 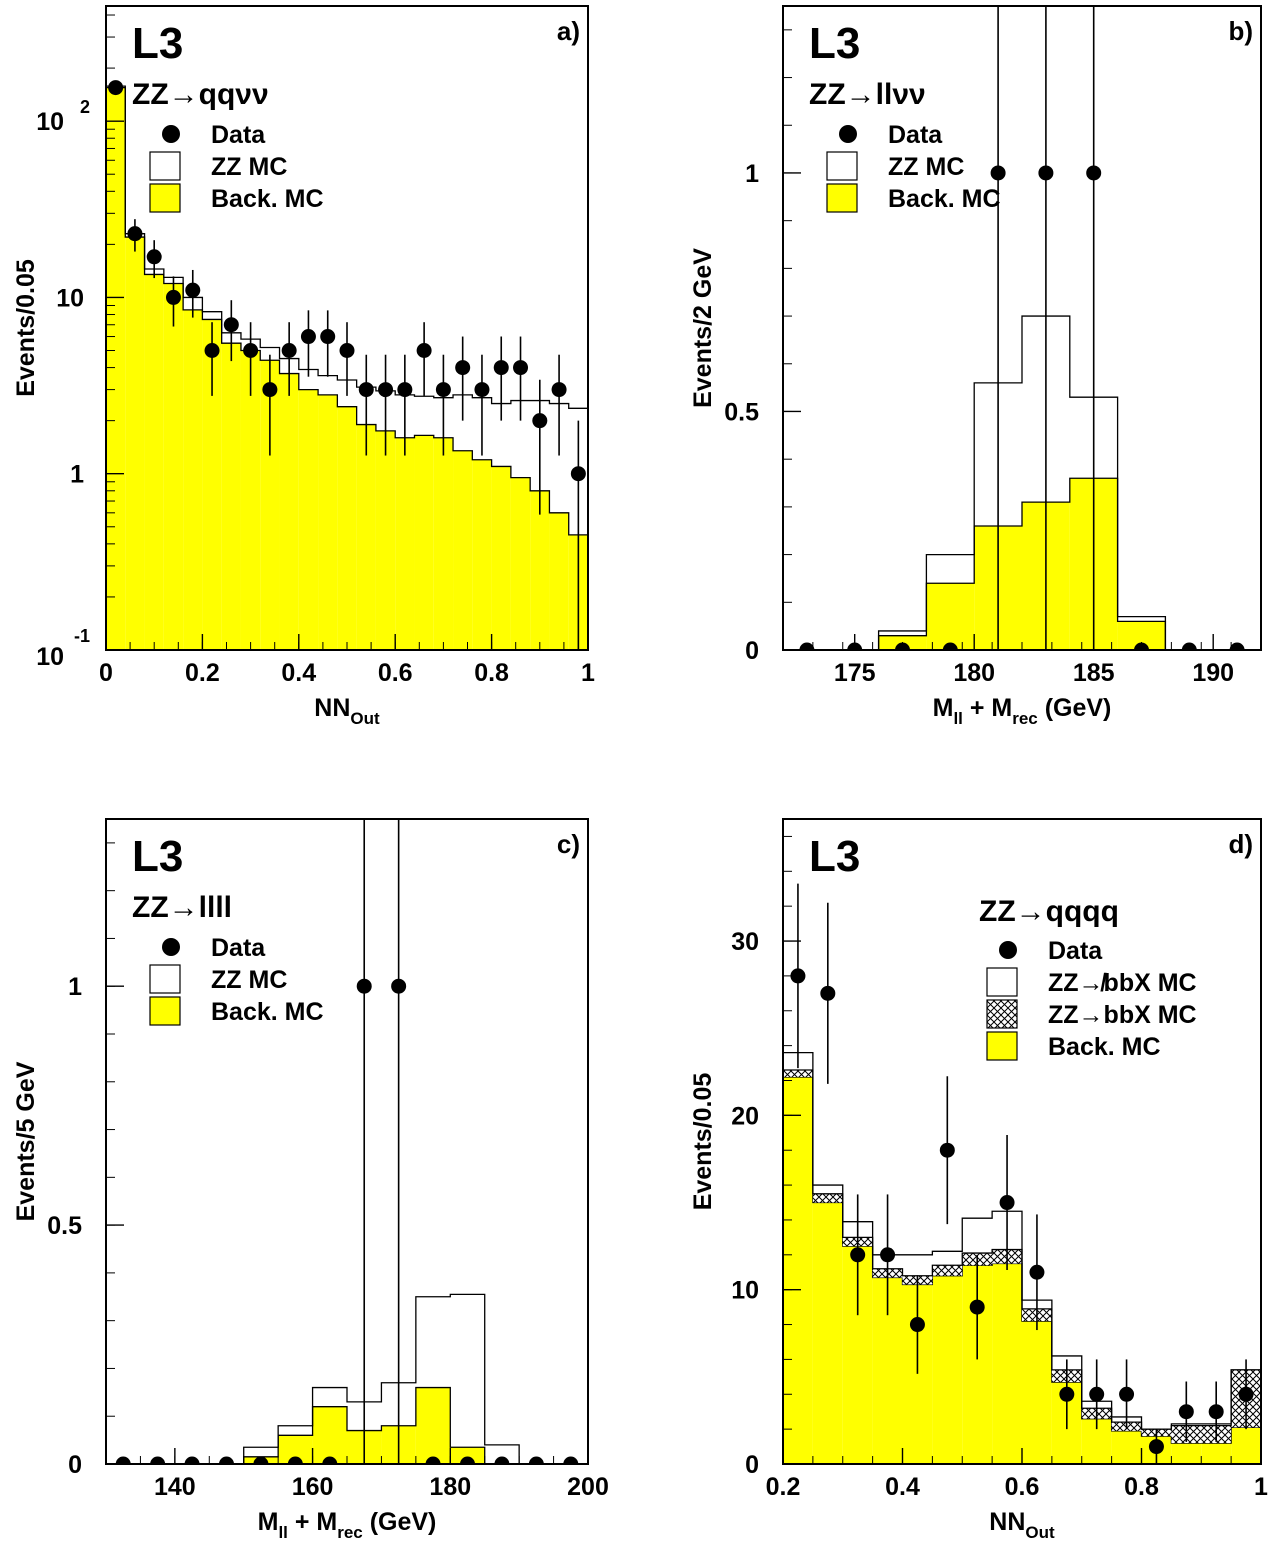 What do you see at coordinates (64, 1226) in the screenshot?
I see `y-tick-label: 0.5` at bounding box center [64, 1226].